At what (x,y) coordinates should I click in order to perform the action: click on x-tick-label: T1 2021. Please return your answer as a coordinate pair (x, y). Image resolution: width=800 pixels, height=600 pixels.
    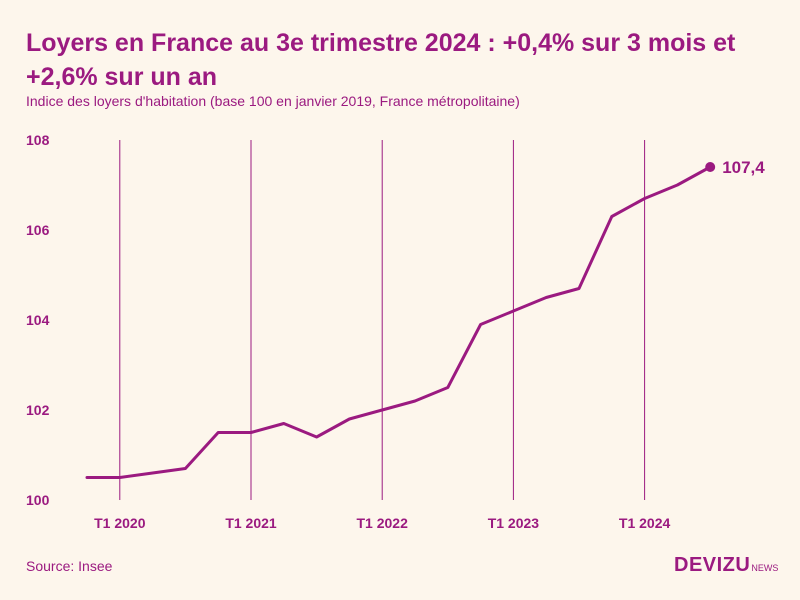
    Looking at the image, I should click on (251, 523).